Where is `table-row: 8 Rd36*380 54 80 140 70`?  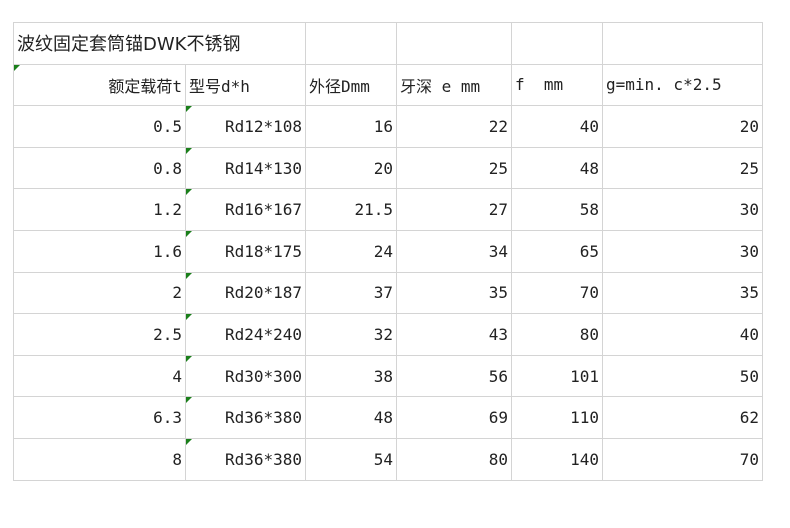
table-row: 8 Rd36*380 54 80 140 70 is located at coordinates (388, 459).